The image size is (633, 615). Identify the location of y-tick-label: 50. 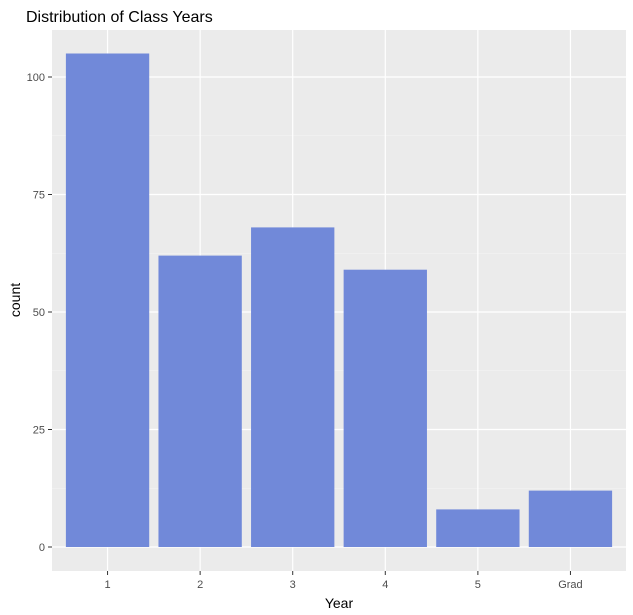
(39, 313).